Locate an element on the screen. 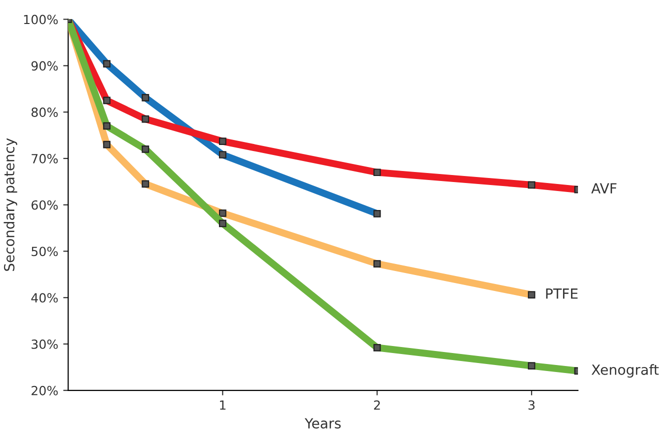 Image resolution: width=662 pixels, height=429 pixels. x-tick-label: 1 is located at coordinates (223, 405).